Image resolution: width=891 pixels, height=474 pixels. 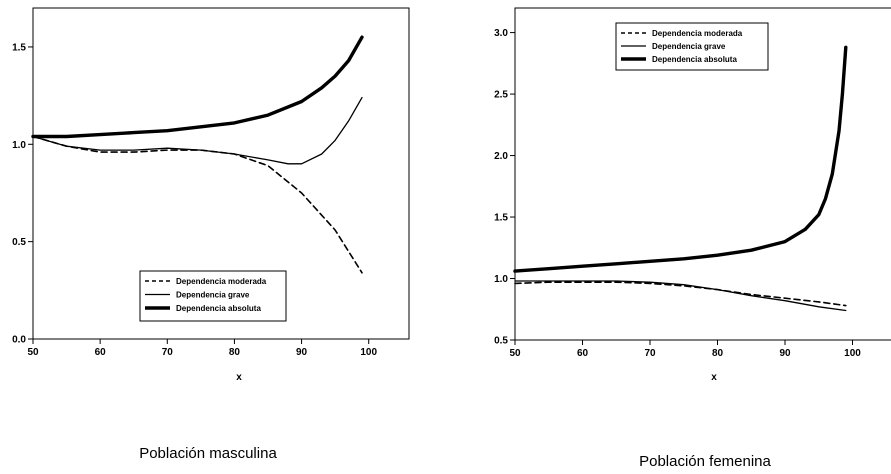 What do you see at coordinates (501, 33) in the screenshot?
I see `y-tick-label: 3.0` at bounding box center [501, 33].